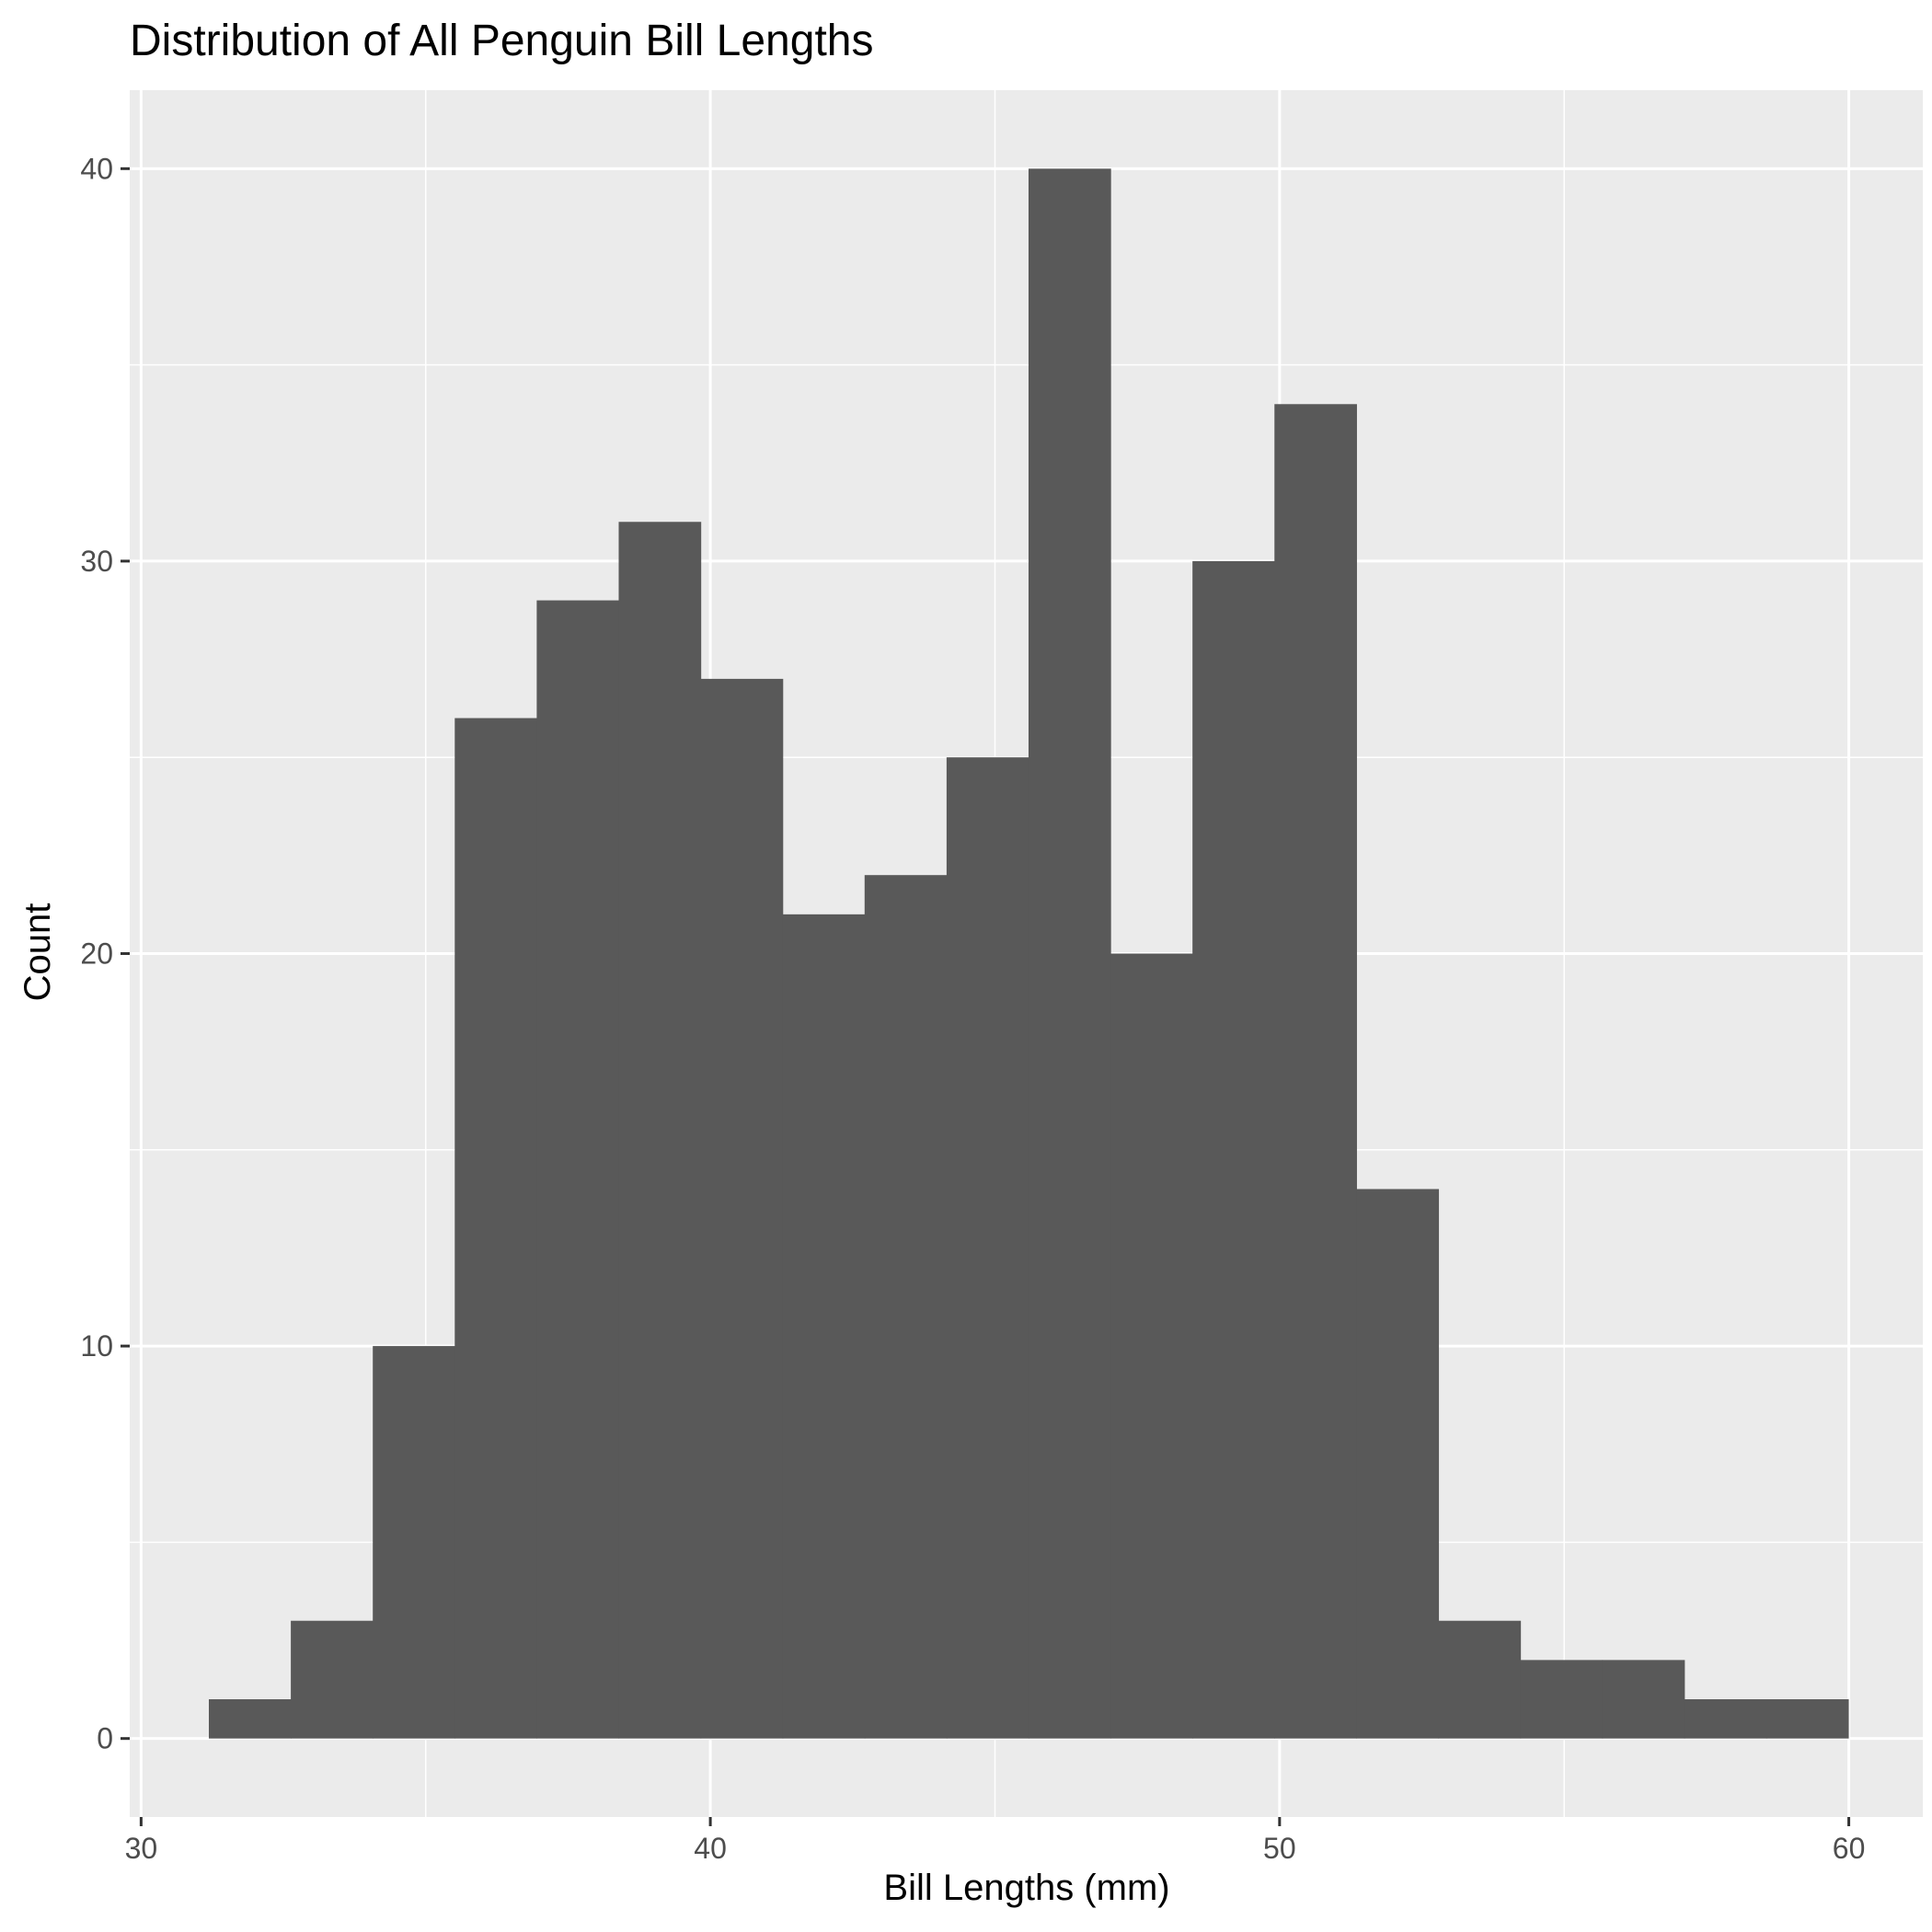 The image size is (1932, 1932). I want to click on y-tick-label: 10, so click(96, 1346).